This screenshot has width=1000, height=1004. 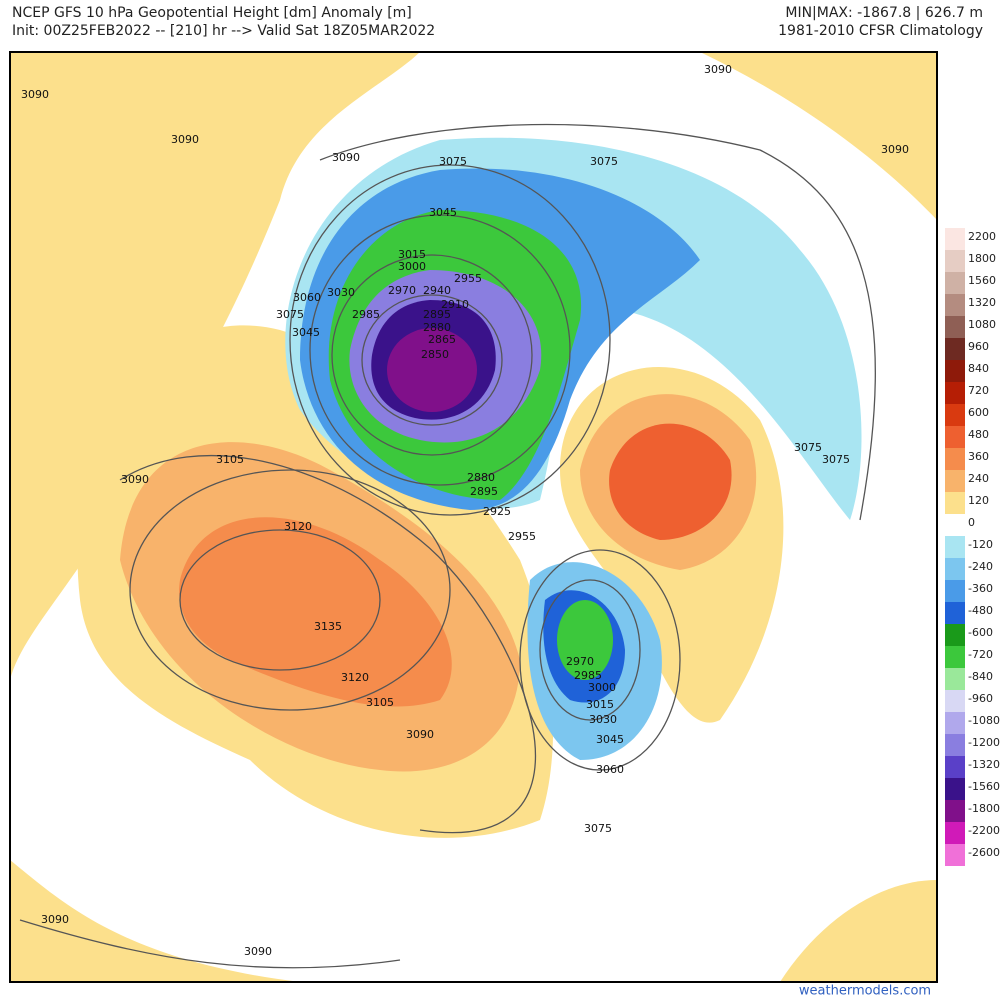 What do you see at coordinates (984, 720) in the screenshot?
I see `colorbar-label: -1080` at bounding box center [984, 720].